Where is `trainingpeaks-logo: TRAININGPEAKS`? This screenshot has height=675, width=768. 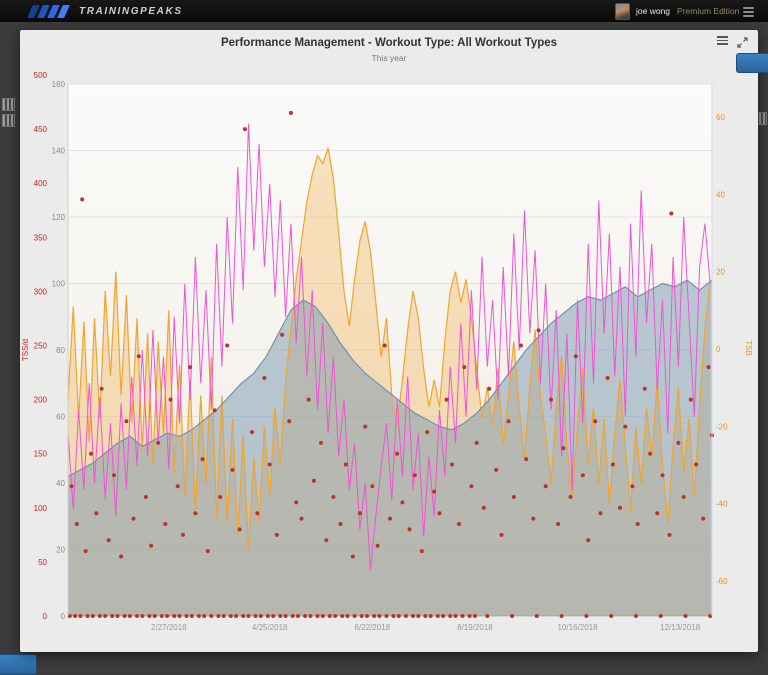 trainingpeaks-logo: TRAININGPEAKS is located at coordinates (105, 11).